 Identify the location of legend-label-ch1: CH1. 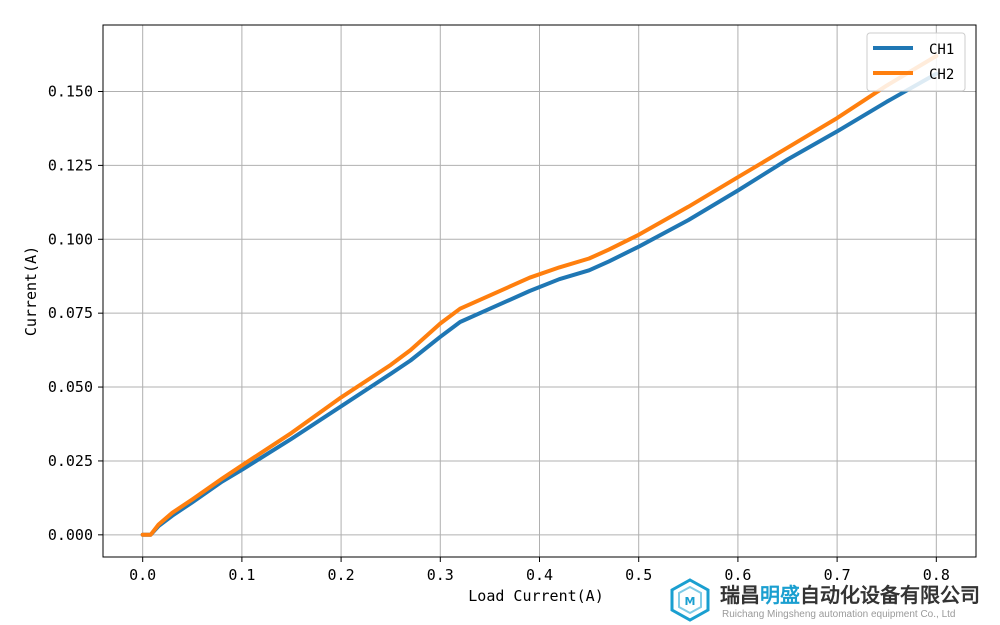
(941, 50).